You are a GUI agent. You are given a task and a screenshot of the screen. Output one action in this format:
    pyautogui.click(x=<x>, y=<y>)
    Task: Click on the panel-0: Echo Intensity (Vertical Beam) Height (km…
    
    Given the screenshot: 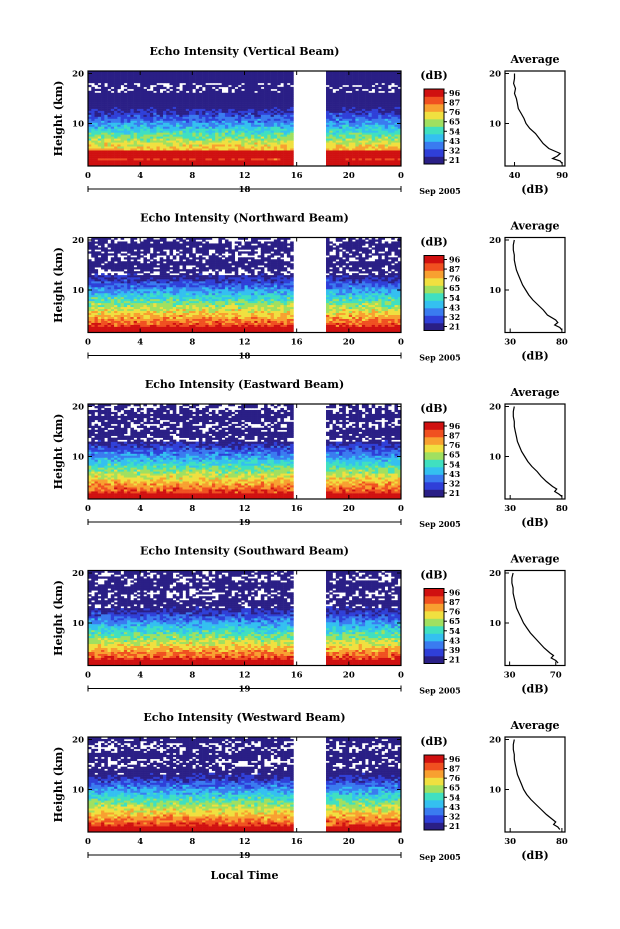 What is the action you would take?
    pyautogui.click(x=310, y=120)
    